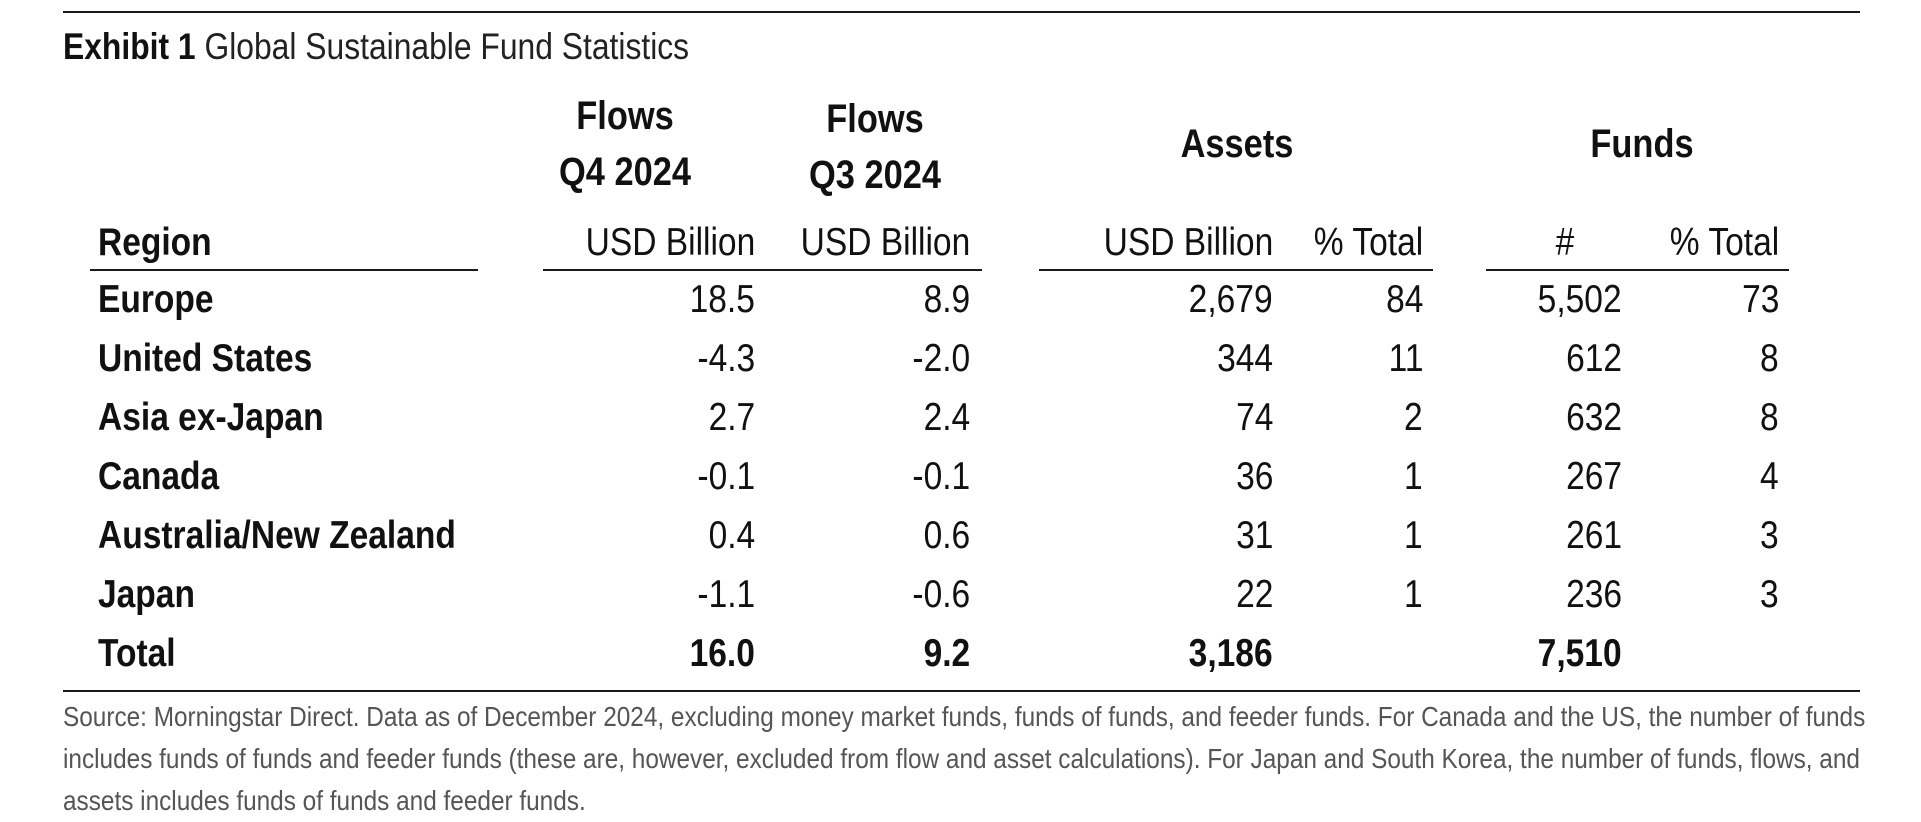  What do you see at coordinates (946, 417) in the screenshot?
I see `flows-q3-cell: 2.4` at bounding box center [946, 417].